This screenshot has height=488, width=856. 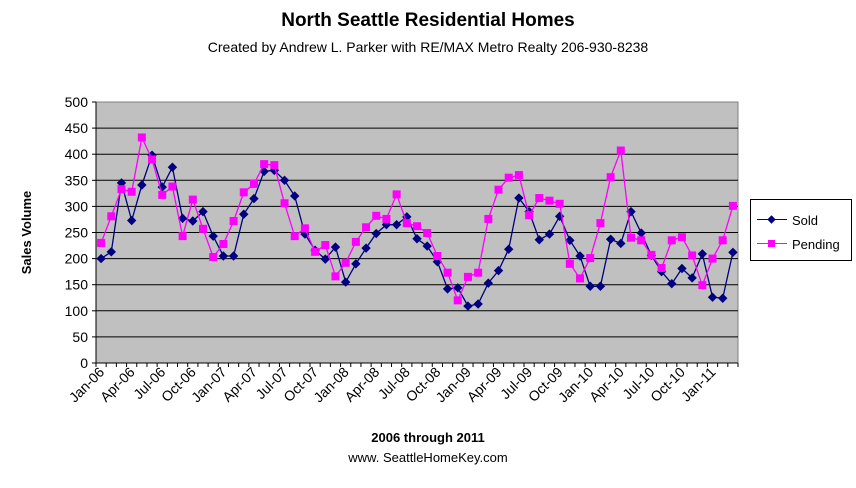 What do you see at coordinates (77, 311) in the screenshot?
I see `y-tick-label: 100` at bounding box center [77, 311].